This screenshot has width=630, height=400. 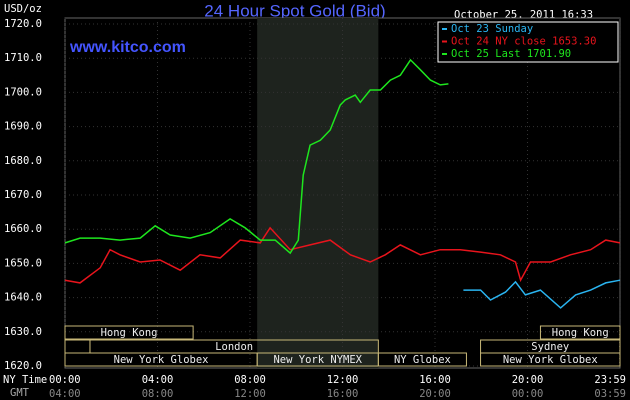 I want to click on y-tick-label: 1640.0, so click(x=23, y=298).